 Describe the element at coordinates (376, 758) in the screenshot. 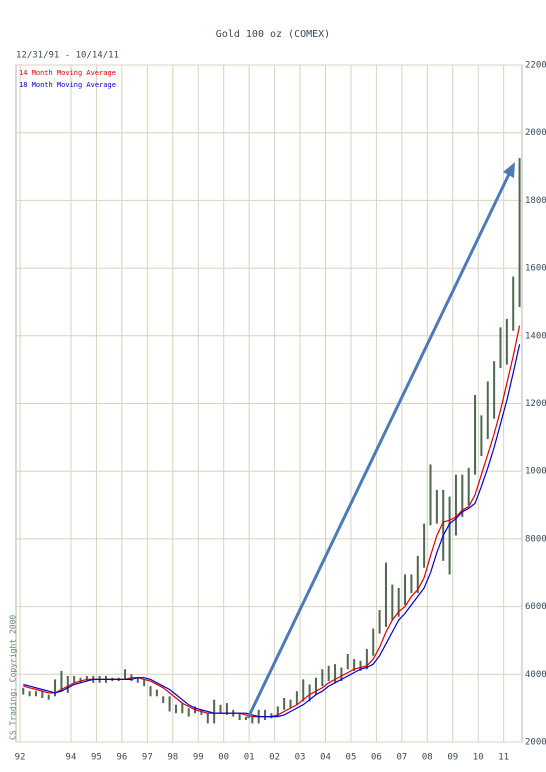

I see `x-tick-label: 06` at that location.